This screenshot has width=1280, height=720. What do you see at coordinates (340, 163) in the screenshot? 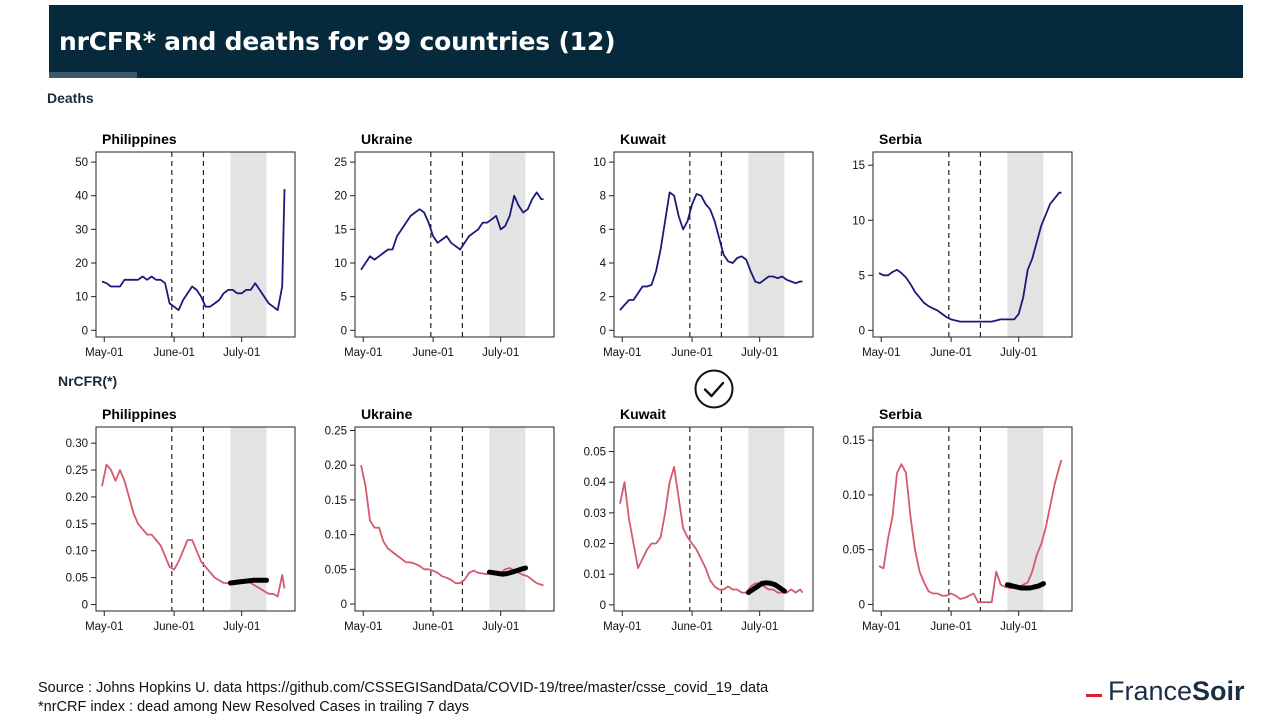
I see `y-tick-label: 25` at bounding box center [340, 163].